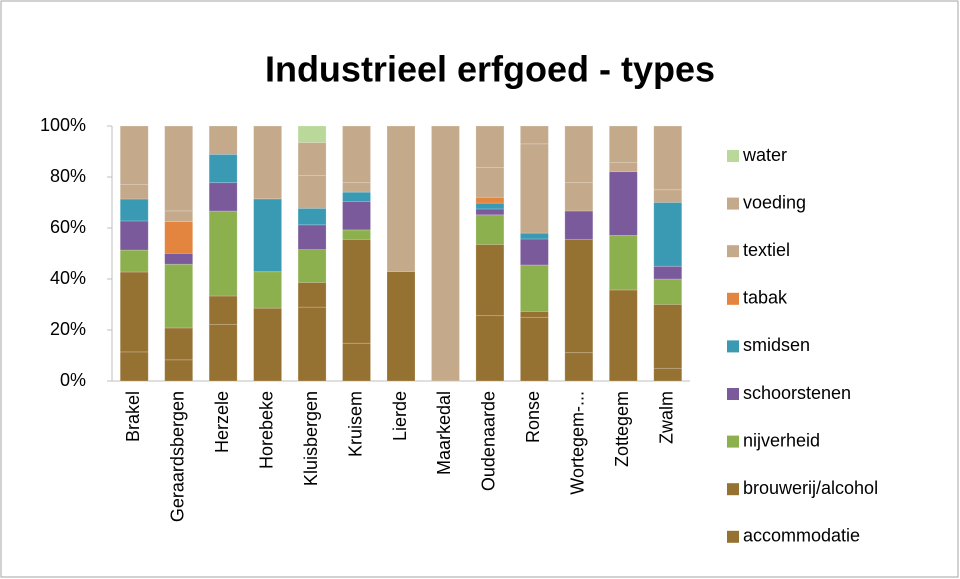 The image size is (960, 579). I want to click on x-tick-label: Geraardsbergen, so click(177, 456).